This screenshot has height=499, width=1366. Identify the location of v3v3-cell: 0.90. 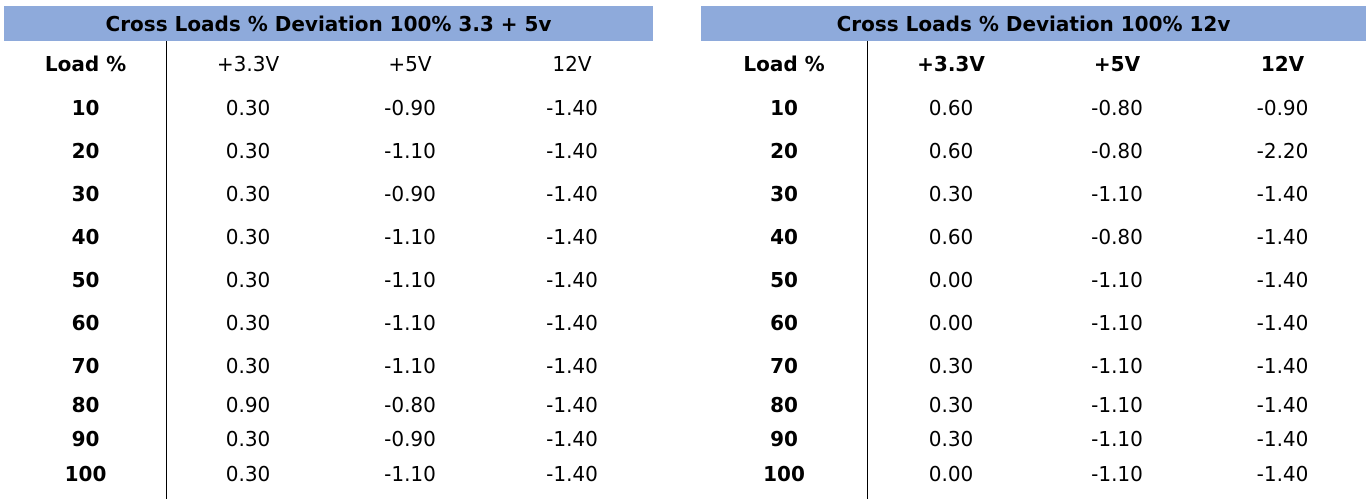
(248, 404).